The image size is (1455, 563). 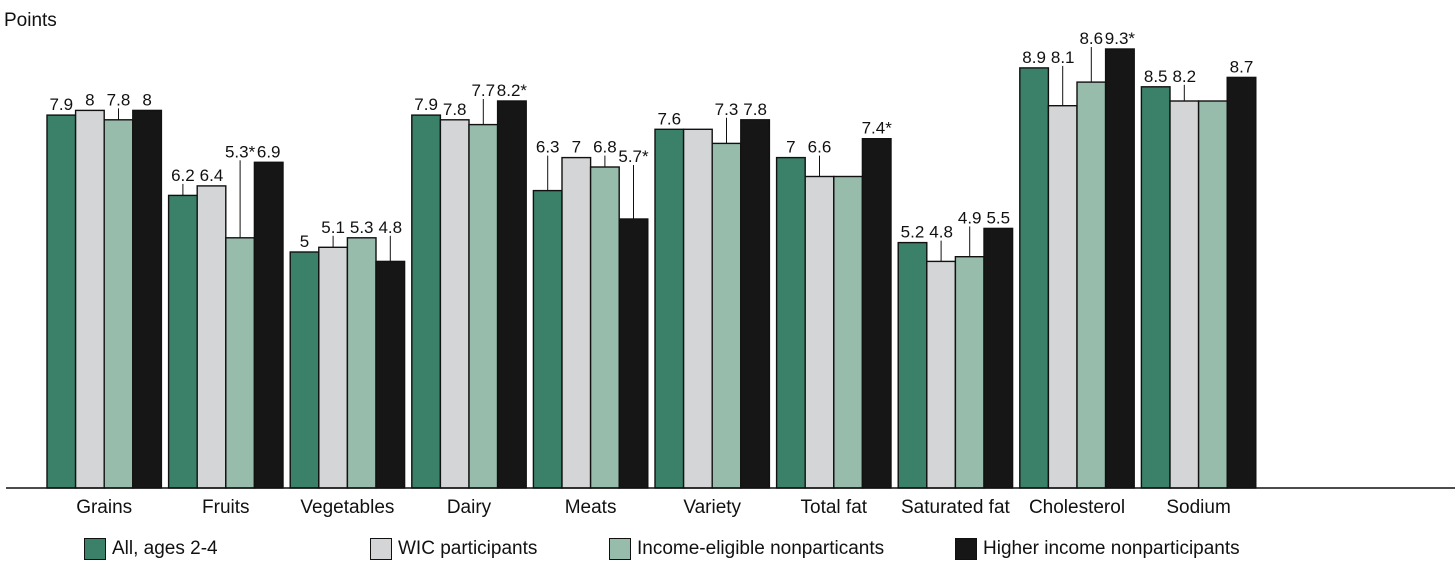 What do you see at coordinates (941, 232) in the screenshot?
I see `value-label-saturated-fat-series-2: 4.8` at bounding box center [941, 232].